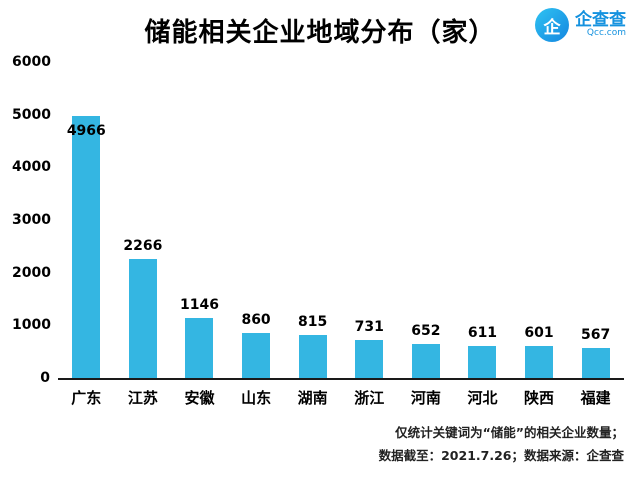 The image size is (640, 479). Describe the element at coordinates (482, 332) in the screenshot. I see `bar-value-label: 611` at that location.